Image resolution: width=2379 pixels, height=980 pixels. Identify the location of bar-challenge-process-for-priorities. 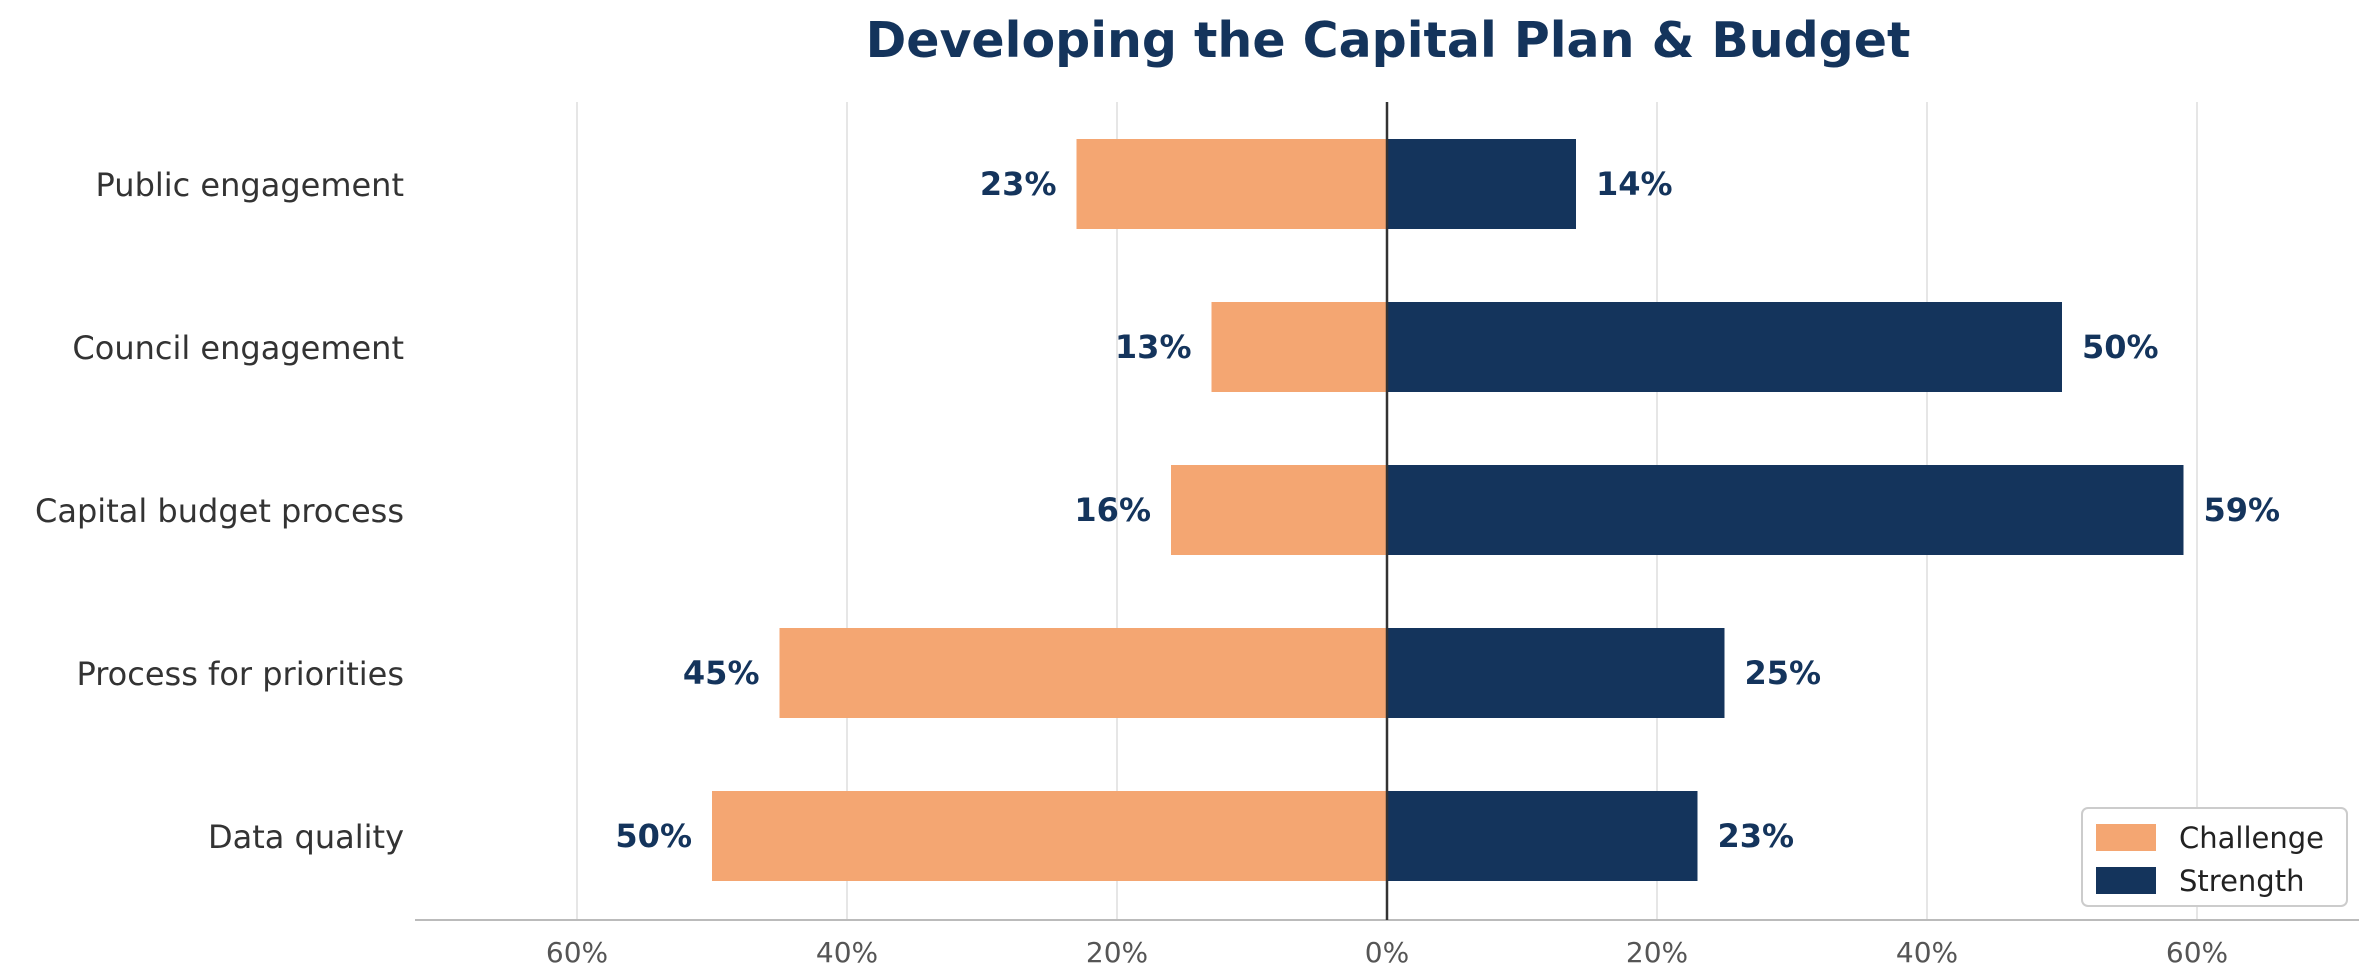
(1083, 673).